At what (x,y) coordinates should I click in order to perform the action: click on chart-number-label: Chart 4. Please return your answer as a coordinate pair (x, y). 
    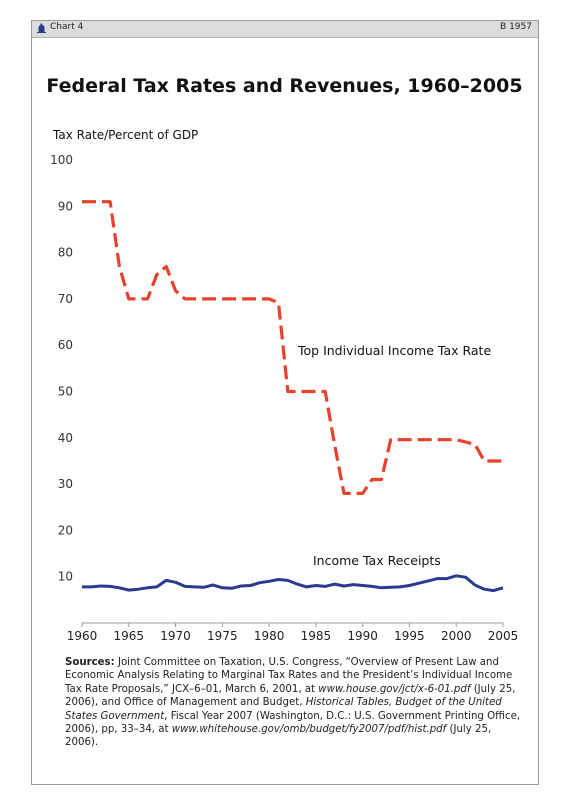
    Looking at the image, I should click on (67, 27).